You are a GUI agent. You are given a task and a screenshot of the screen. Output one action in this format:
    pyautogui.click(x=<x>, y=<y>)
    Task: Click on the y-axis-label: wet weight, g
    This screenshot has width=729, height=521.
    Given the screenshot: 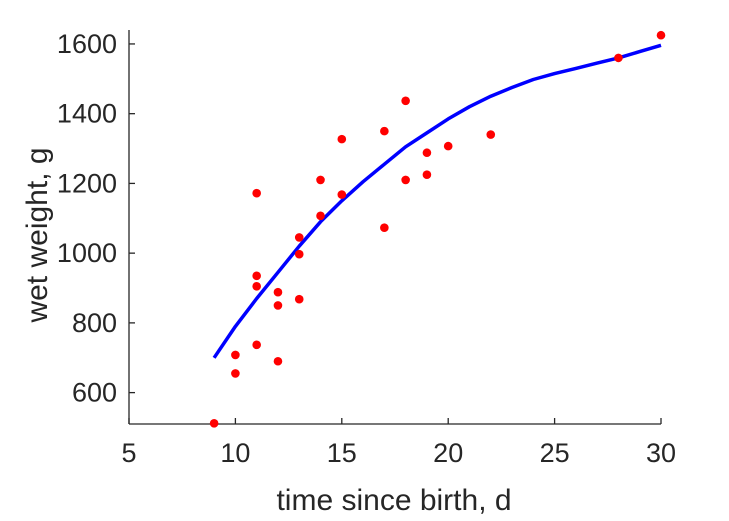 What is the action you would take?
    pyautogui.click(x=37, y=235)
    